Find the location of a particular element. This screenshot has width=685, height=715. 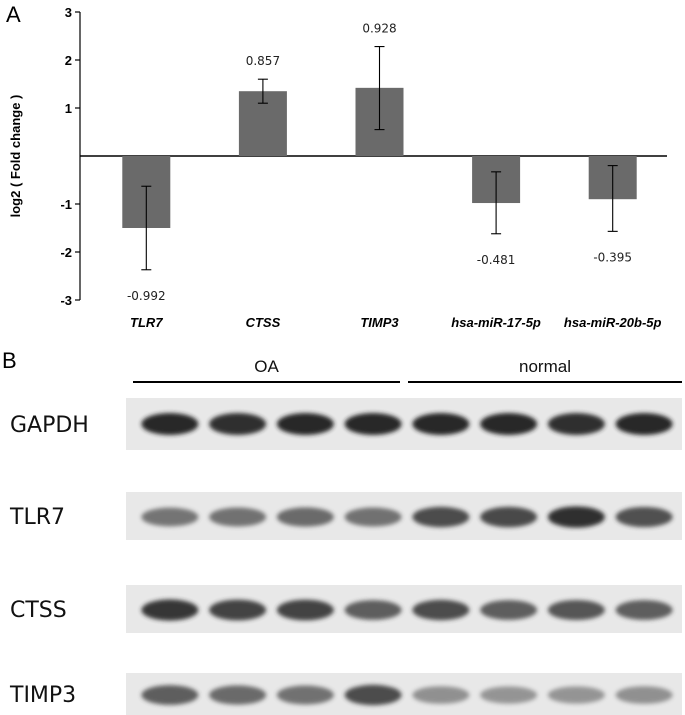

data-label: -0.992 is located at coordinates (146, 296).